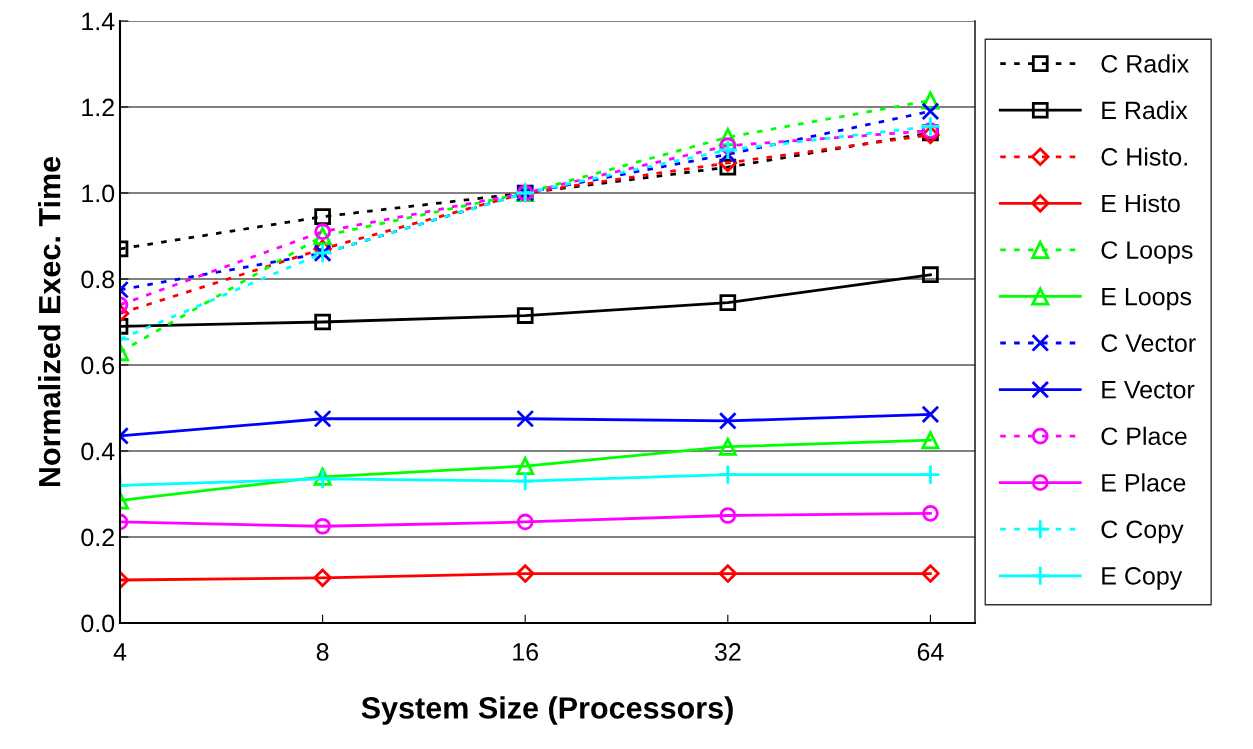 Image resolution: width=1253 pixels, height=749 pixels. Describe the element at coordinates (98, 193) in the screenshot. I see `y-tick-label: 1.0` at that location.